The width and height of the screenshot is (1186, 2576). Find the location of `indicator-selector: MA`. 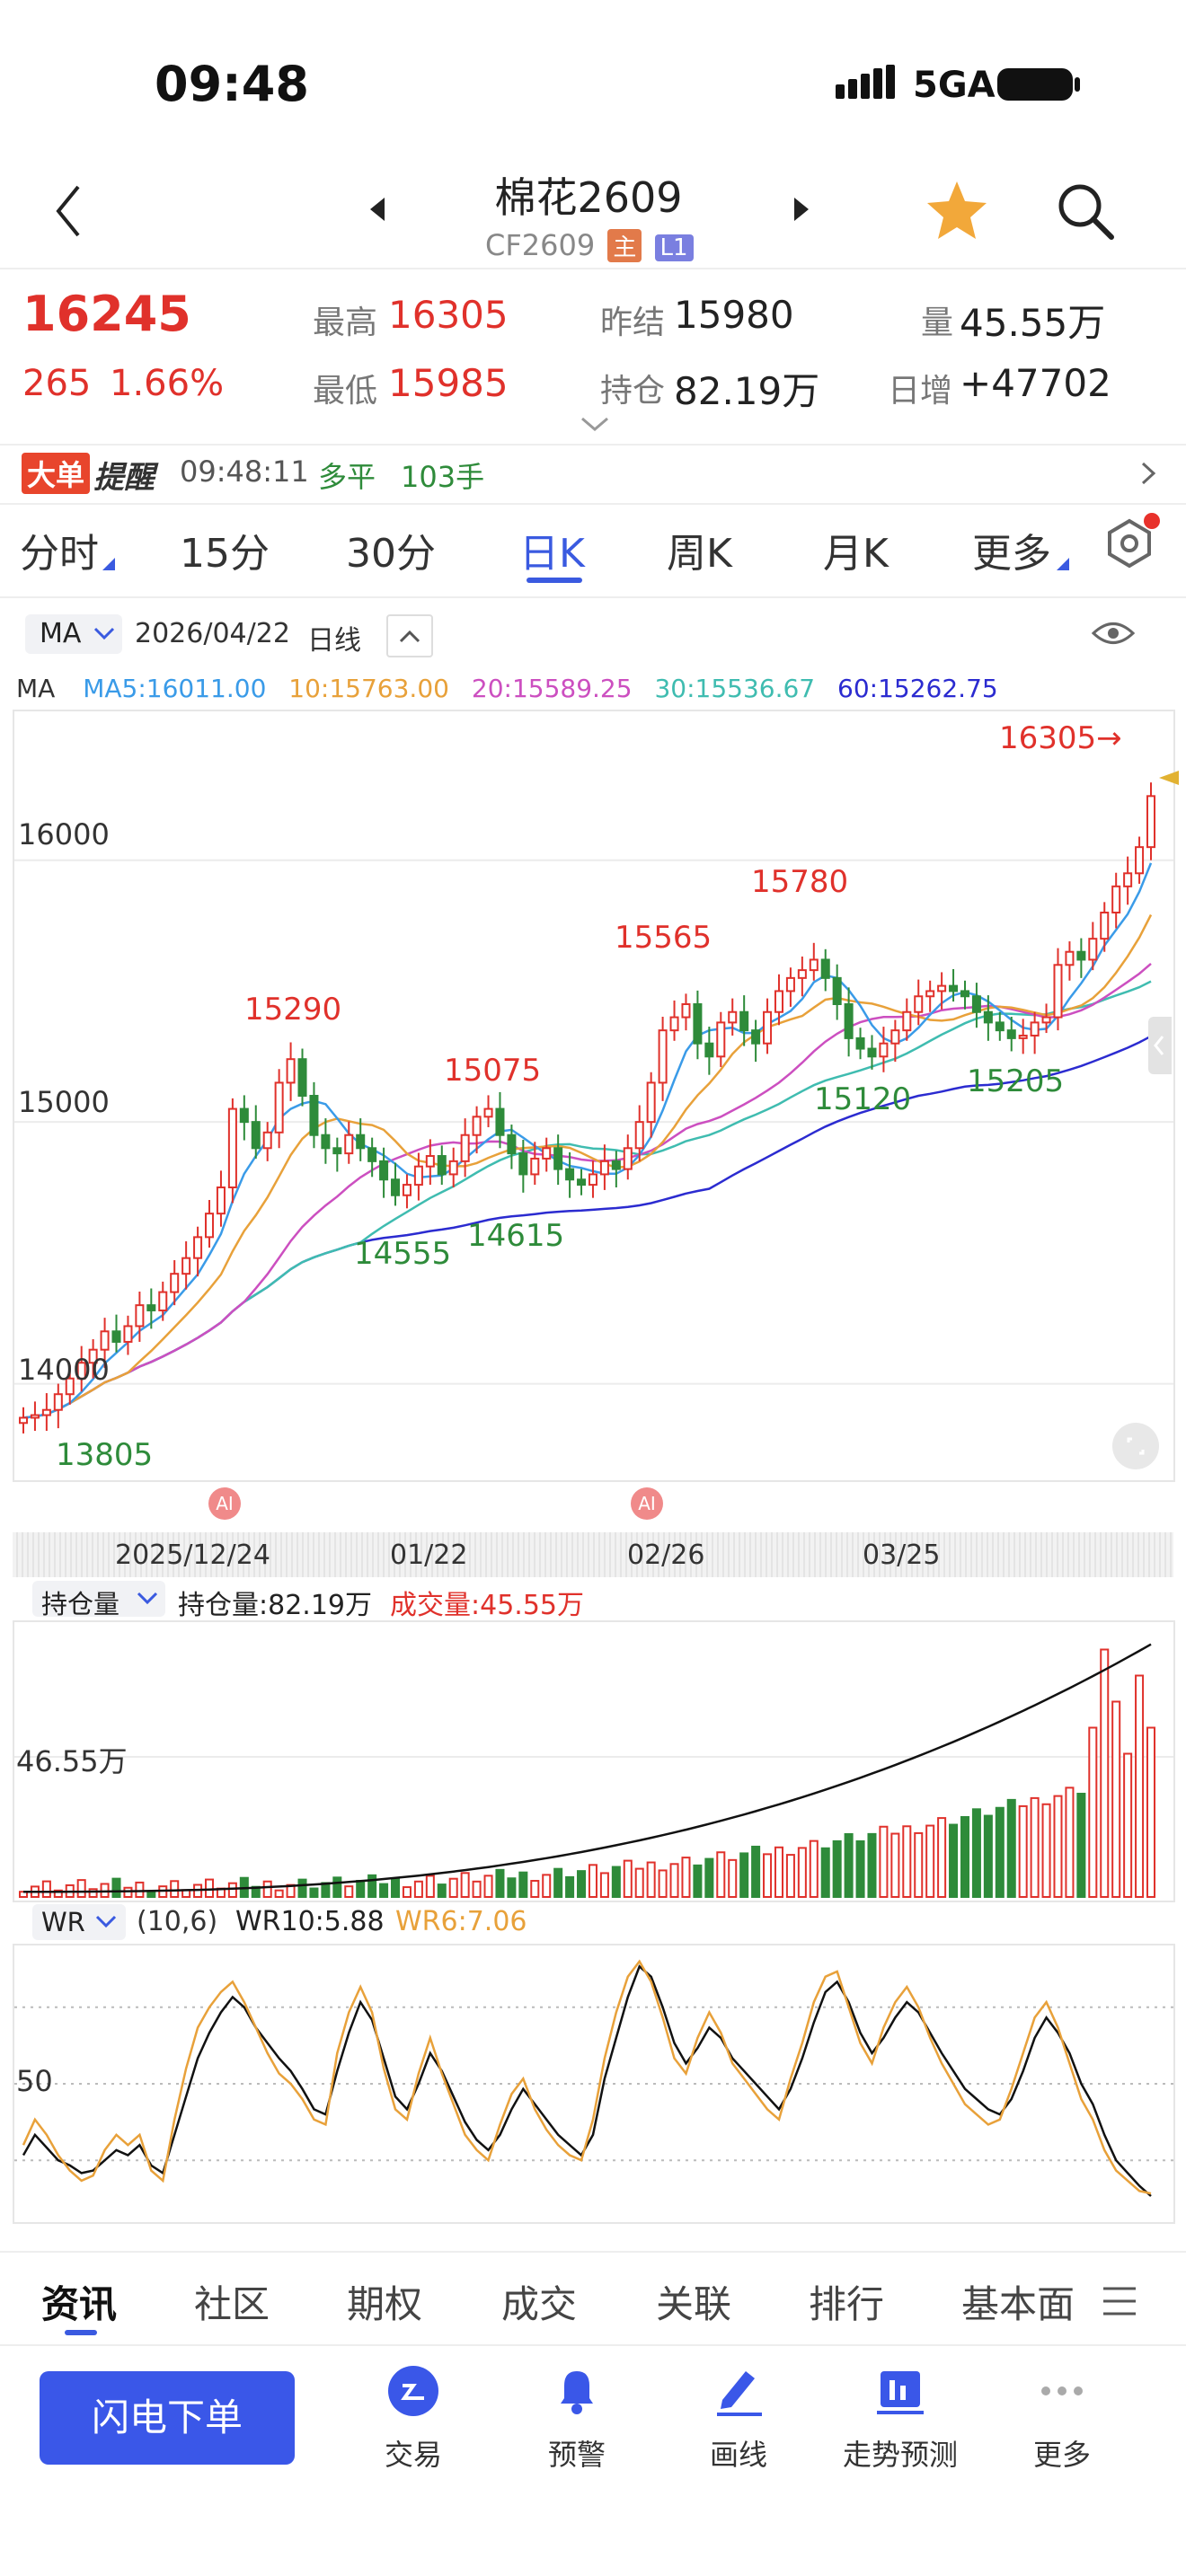

indicator-selector: MA is located at coordinates (73, 634).